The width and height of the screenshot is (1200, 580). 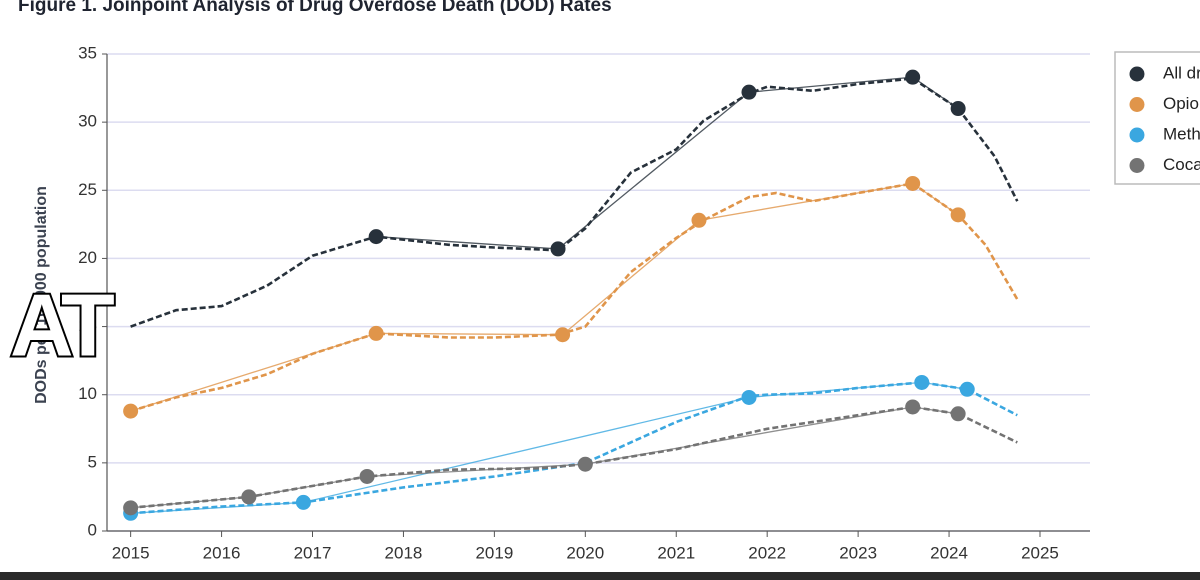 I want to click on legend-label: All drugs, so click(x=1181, y=72).